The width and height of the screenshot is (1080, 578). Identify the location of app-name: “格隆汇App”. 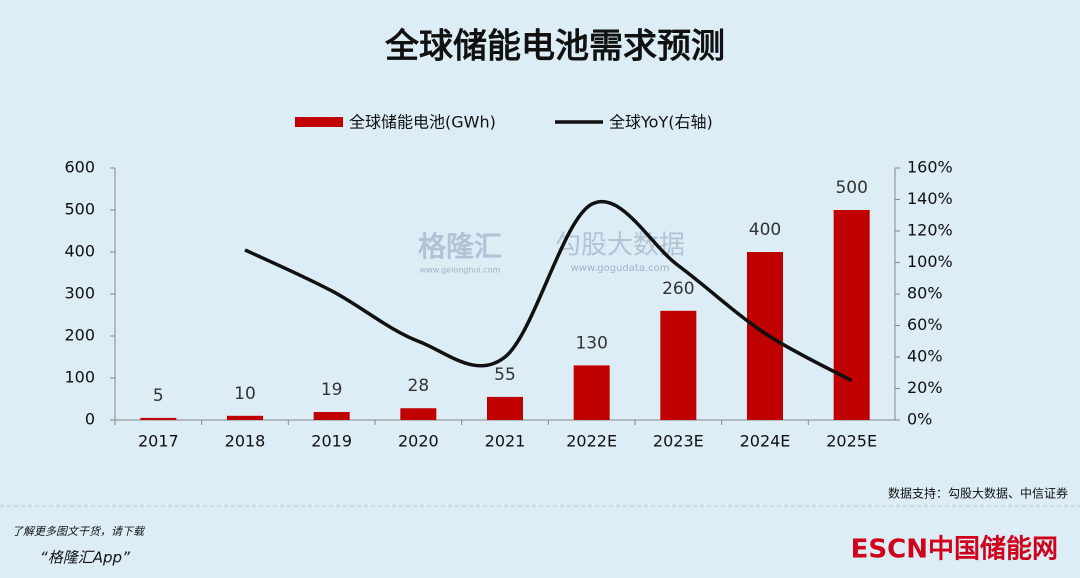
(85, 558).